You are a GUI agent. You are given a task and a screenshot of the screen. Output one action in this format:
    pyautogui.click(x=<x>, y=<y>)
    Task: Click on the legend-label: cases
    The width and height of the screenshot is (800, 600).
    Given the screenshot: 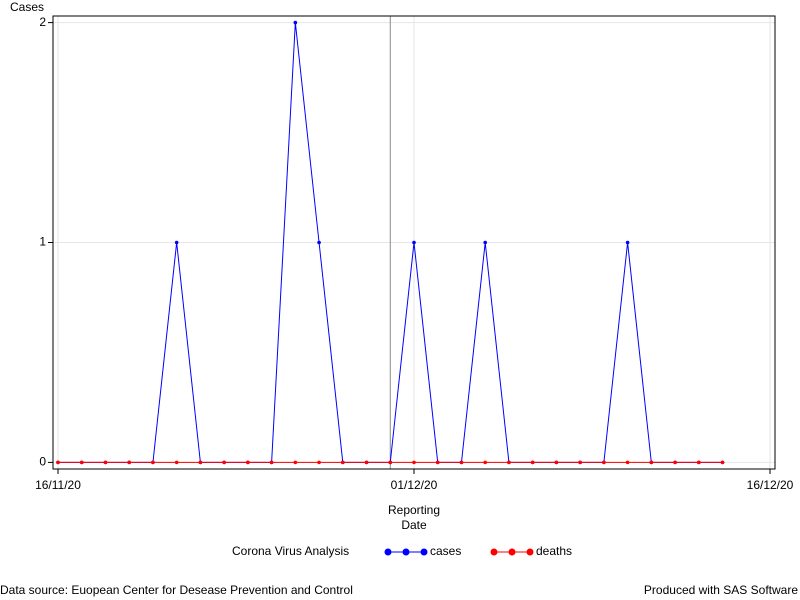 What is the action you would take?
    pyautogui.click(x=445, y=551)
    